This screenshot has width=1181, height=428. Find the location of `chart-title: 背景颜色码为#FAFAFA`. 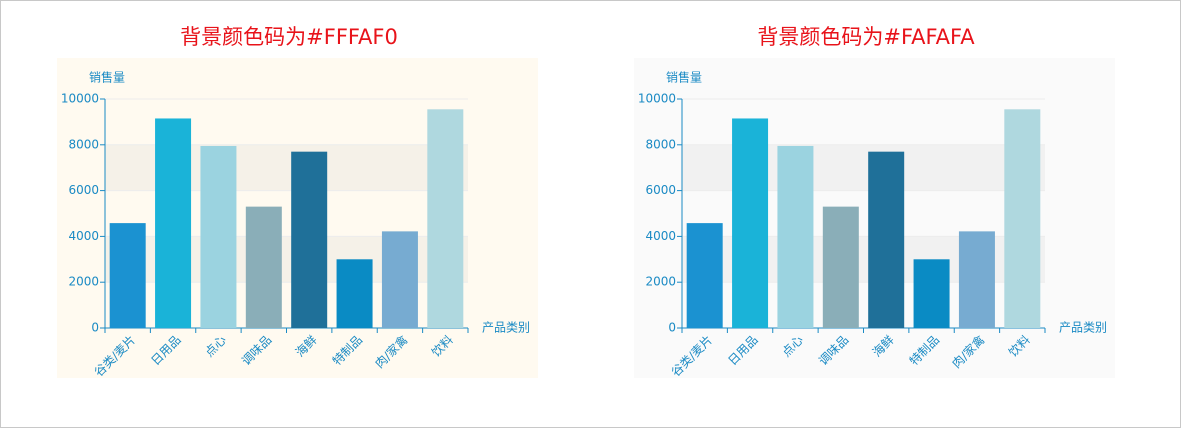

chart-title: 背景颜色码为#FAFAFA is located at coordinates (866, 37).